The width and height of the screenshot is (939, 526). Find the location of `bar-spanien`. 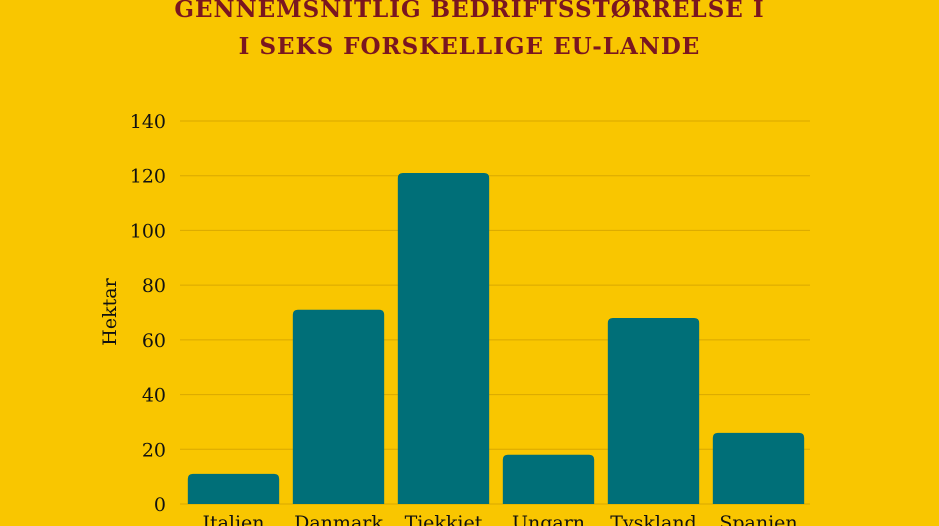

bar-spanien is located at coordinates (758, 468).